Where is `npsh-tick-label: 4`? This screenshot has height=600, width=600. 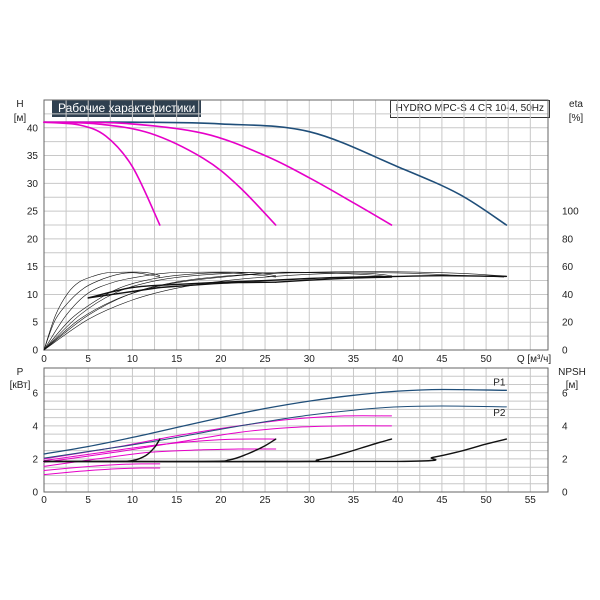 npsh-tick-label: 4 is located at coordinates (565, 426).